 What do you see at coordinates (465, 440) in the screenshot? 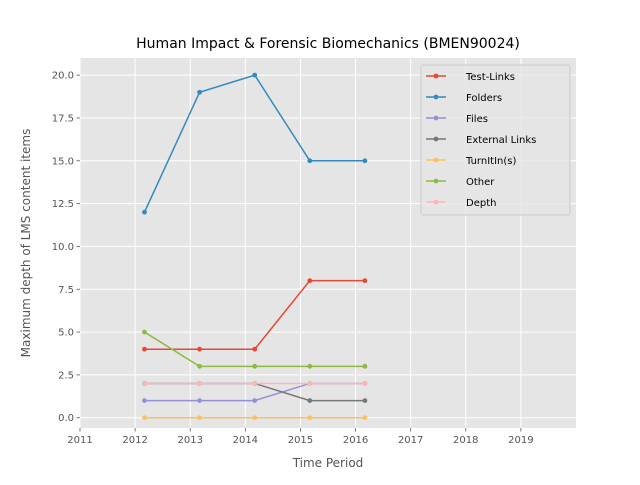
I see `x-tick-label: 2018` at bounding box center [465, 440].